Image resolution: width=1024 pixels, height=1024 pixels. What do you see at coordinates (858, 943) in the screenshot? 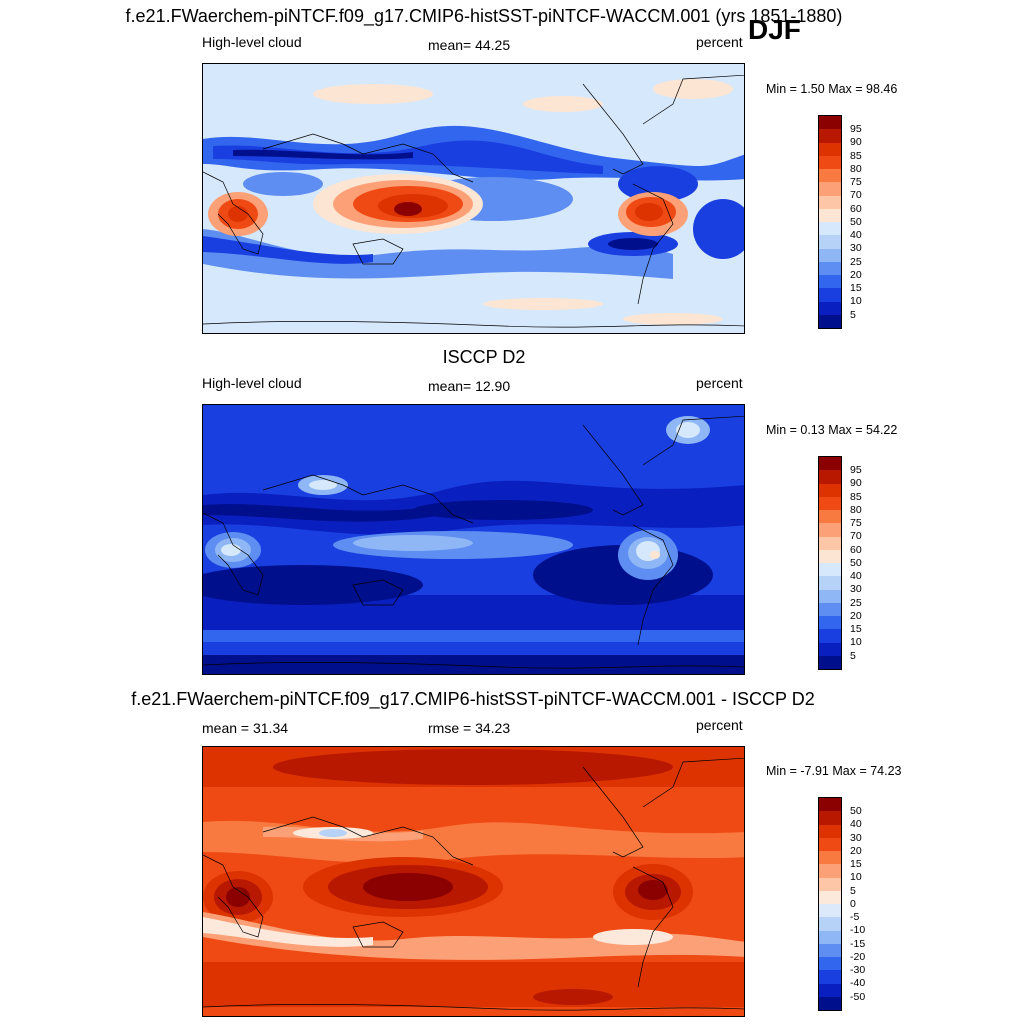
I see `colorbar-tick-label: -15` at bounding box center [858, 943].